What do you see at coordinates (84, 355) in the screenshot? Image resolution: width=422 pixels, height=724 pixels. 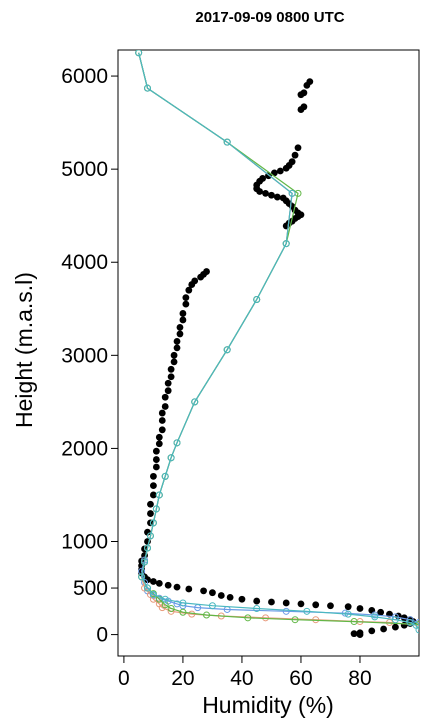 I see `y-tick-label: 3000` at bounding box center [84, 355].